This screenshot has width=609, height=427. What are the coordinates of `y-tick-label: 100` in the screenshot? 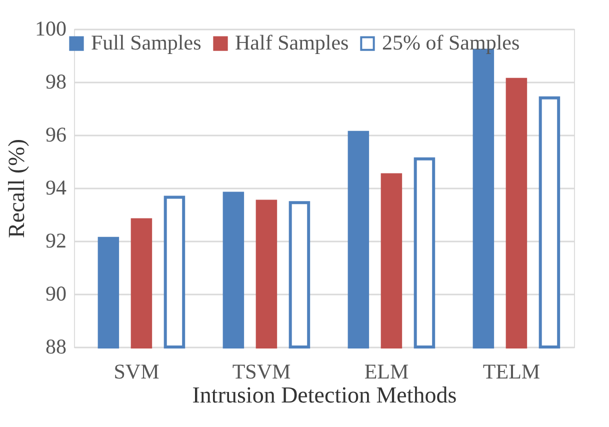 It's located at (50, 28).